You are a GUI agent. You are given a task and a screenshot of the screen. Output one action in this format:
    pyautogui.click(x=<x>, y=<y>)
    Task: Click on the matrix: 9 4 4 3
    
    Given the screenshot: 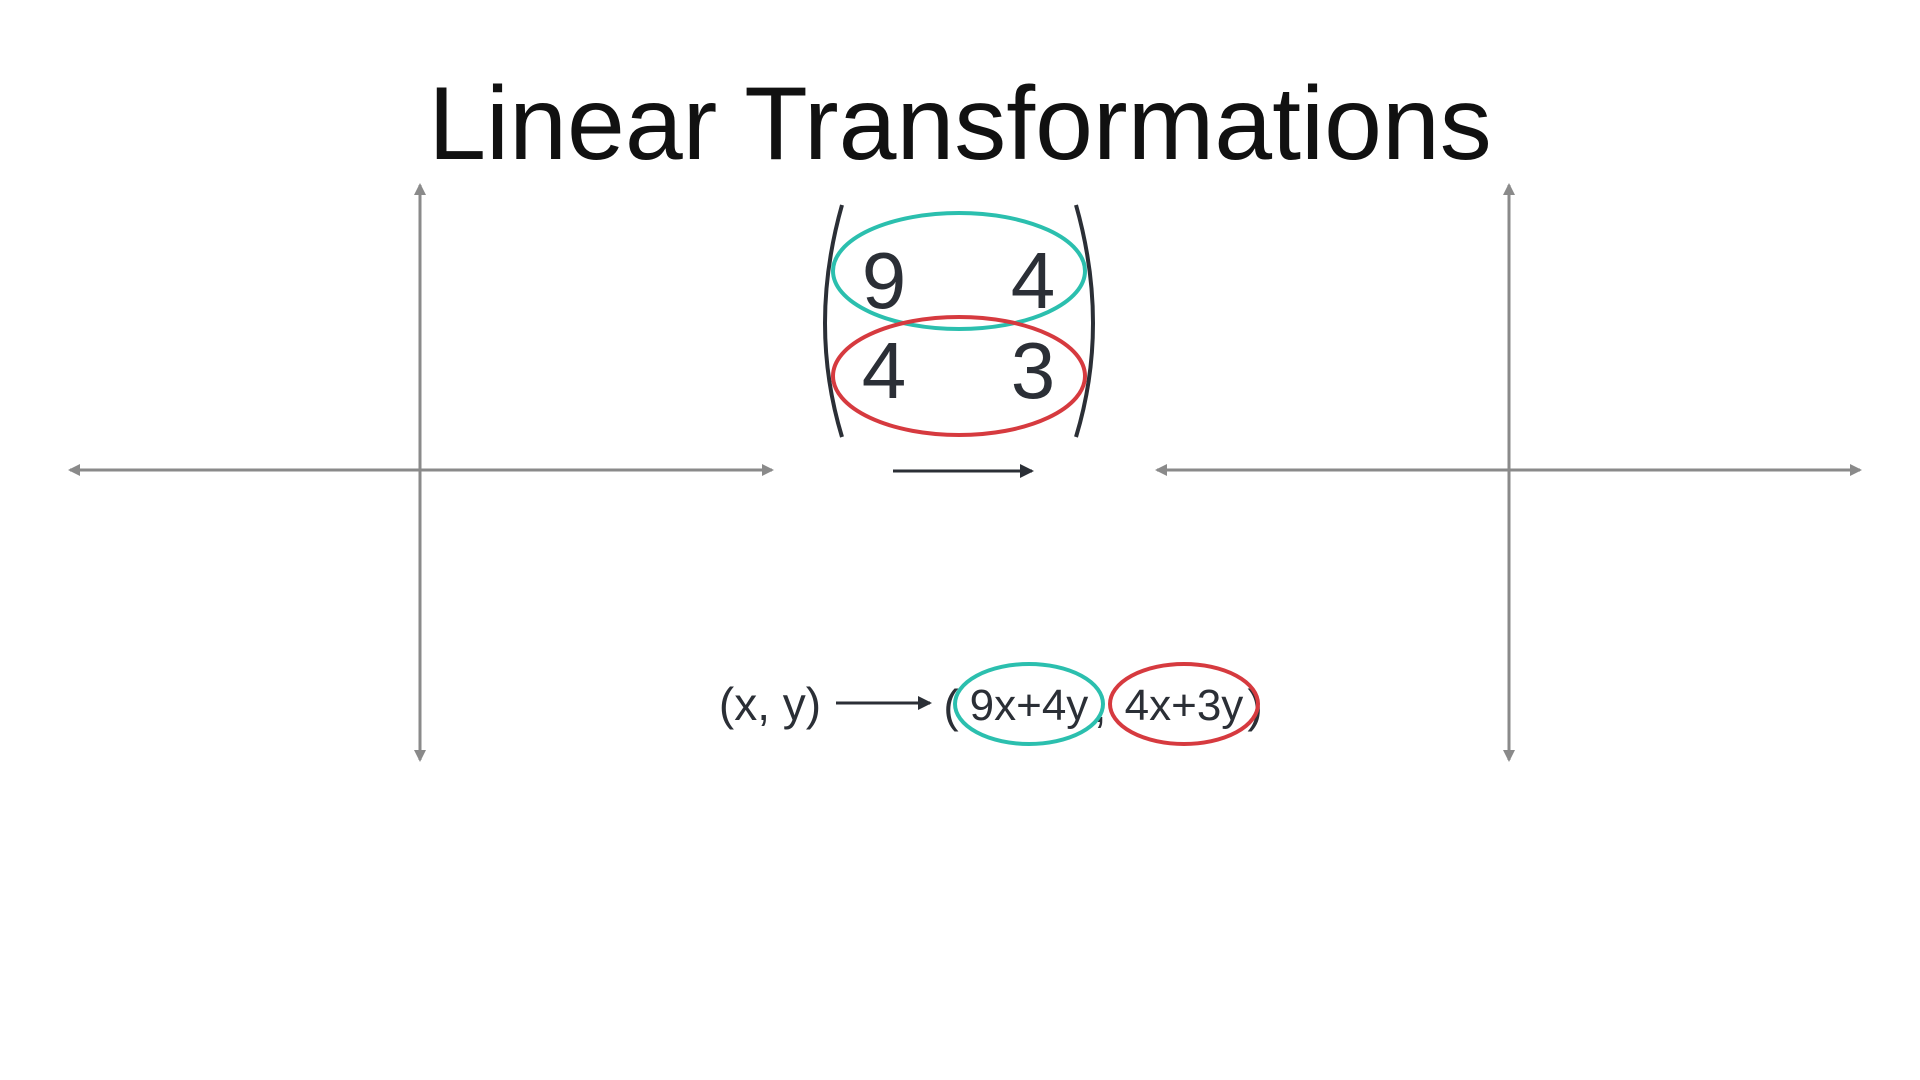 What is the action you would take?
    pyautogui.click(x=959, y=321)
    